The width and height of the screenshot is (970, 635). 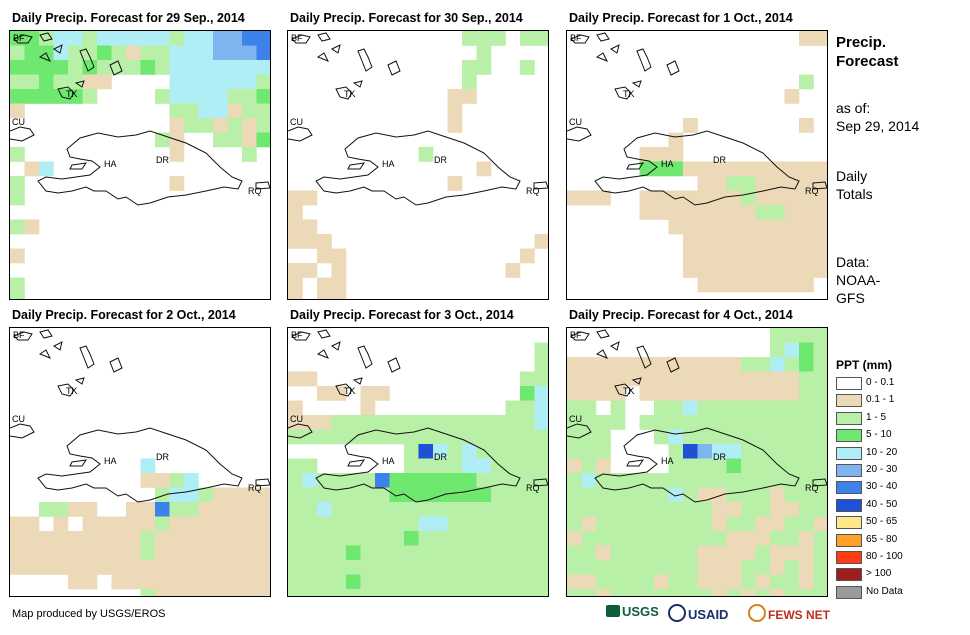 What do you see at coordinates (418, 165) in the screenshot?
I see `map-panel-2: BF TK CU HA DR RQ` at bounding box center [418, 165].